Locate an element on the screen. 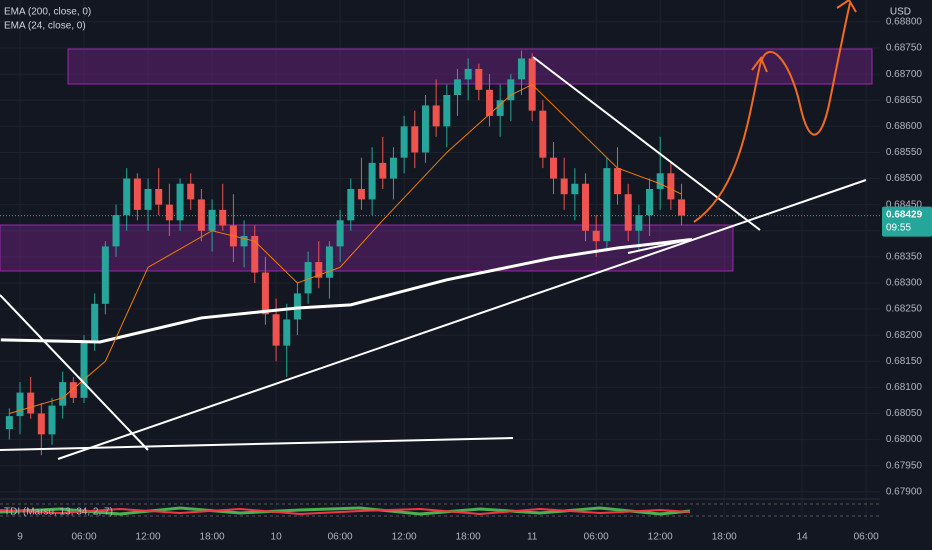 This screenshot has width=932, height=550. currency-label: USD is located at coordinates (900, 12).